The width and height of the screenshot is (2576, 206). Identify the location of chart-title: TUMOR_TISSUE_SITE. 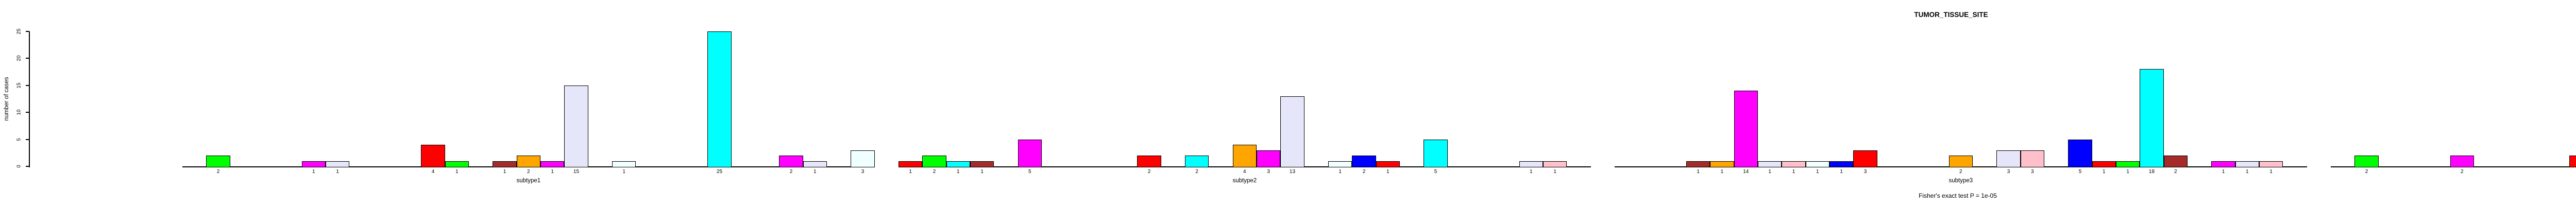
(1951, 15).